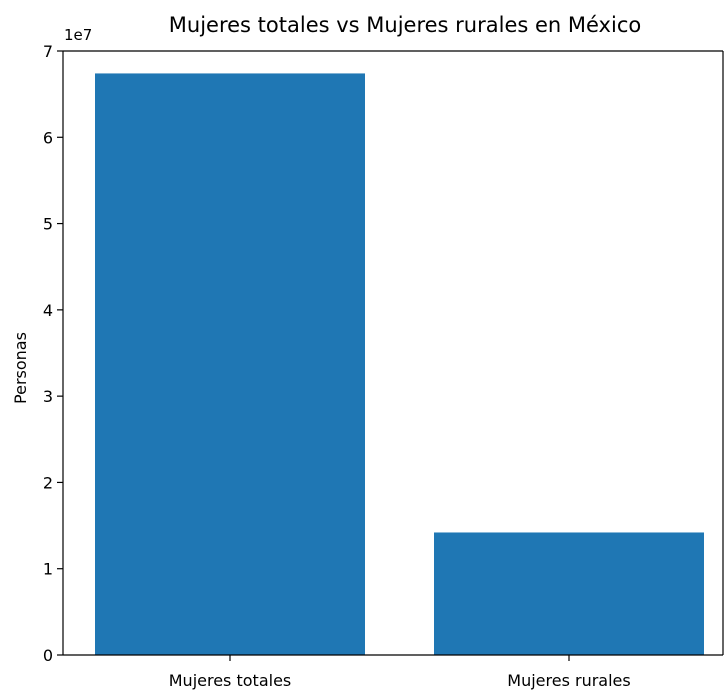  Describe the element at coordinates (48, 482) in the screenshot. I see `y-tick-label: 2` at that location.